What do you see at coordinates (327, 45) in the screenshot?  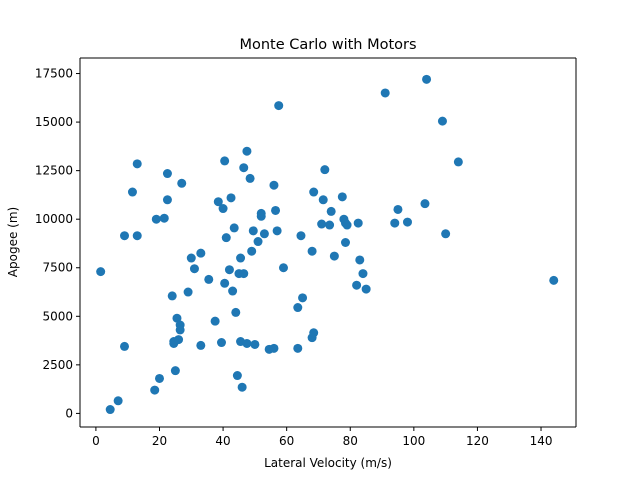 I see `chart-title: Monte Carlo with Motors` at bounding box center [327, 45].